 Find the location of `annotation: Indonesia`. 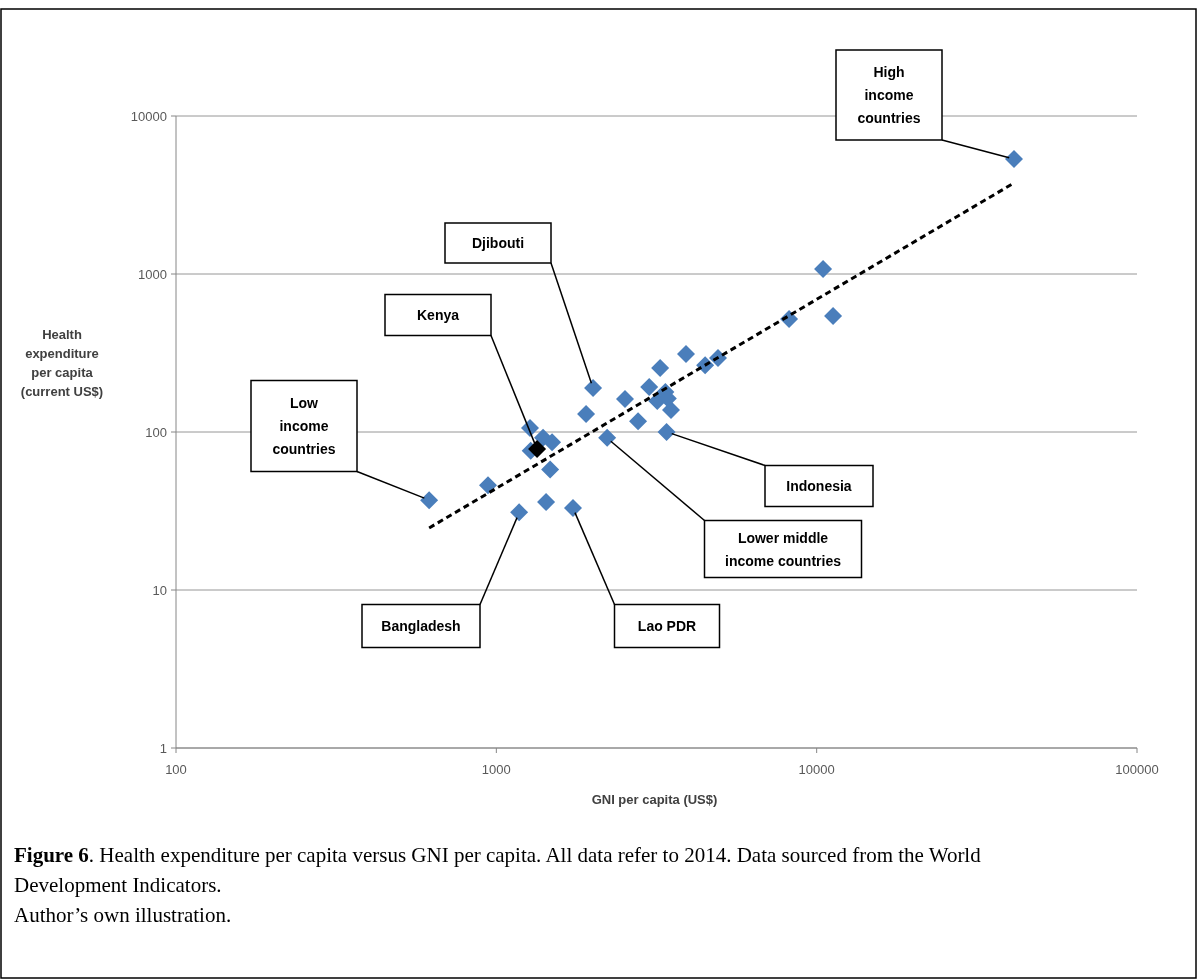

annotation: Indonesia is located at coordinates (819, 486).